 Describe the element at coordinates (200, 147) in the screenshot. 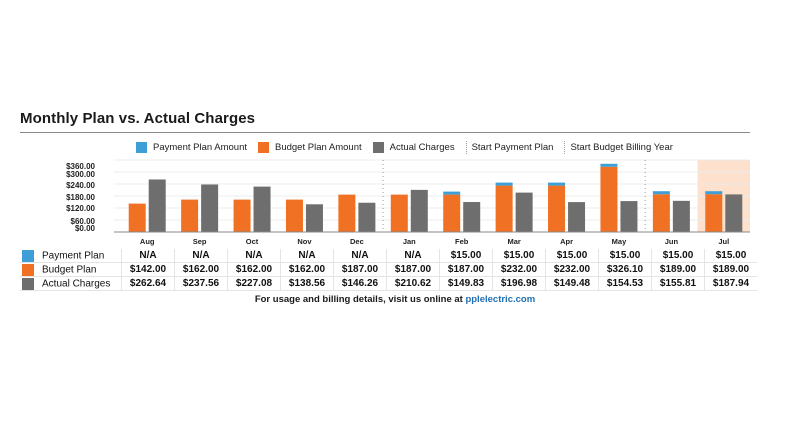

I see `legend-label-payment-plan: Payment Plan Amount` at that location.